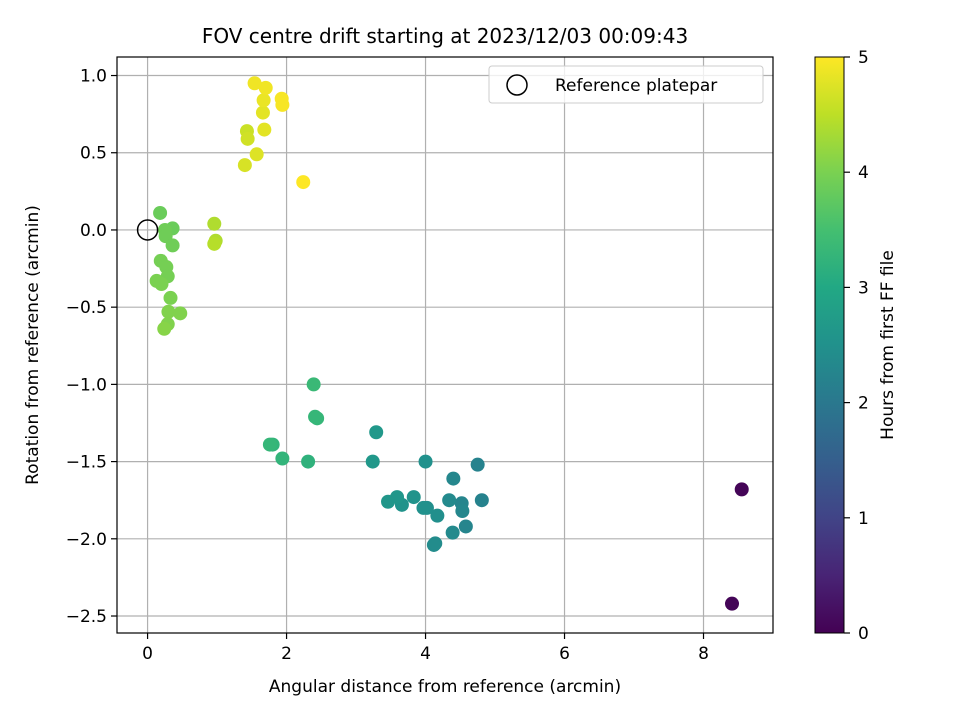 This screenshot has width=960, height=720. I want to click on x-axis-title: Angular distance from reference (arcmin), so click(445, 687).